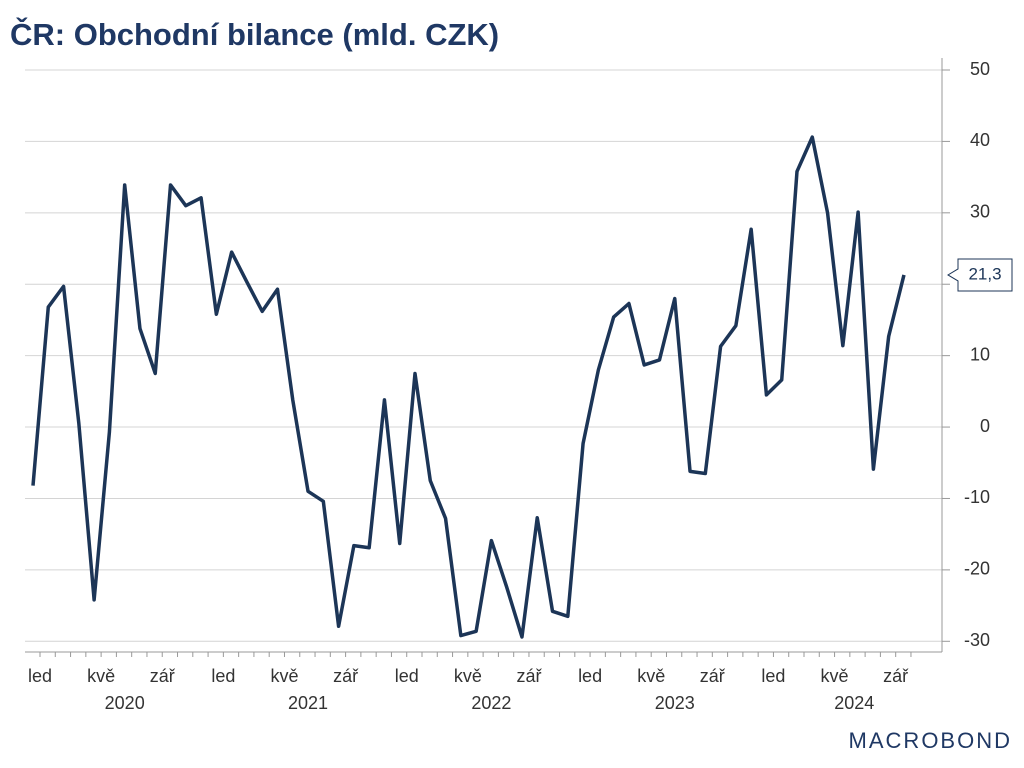 The width and height of the screenshot is (1024, 768). I want to click on year-label: 2021, so click(308, 703).